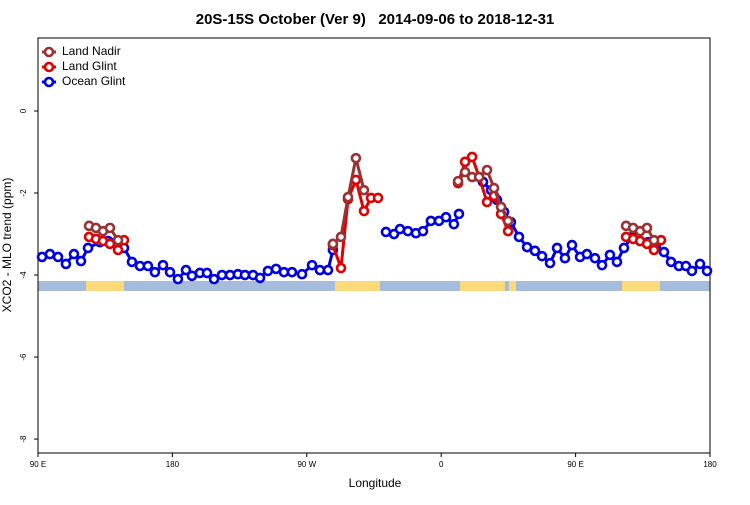 This screenshot has height=505, width=750. I want to click on y-axis-label: XCO2 - MLO trend (ppm), so click(7, 245).